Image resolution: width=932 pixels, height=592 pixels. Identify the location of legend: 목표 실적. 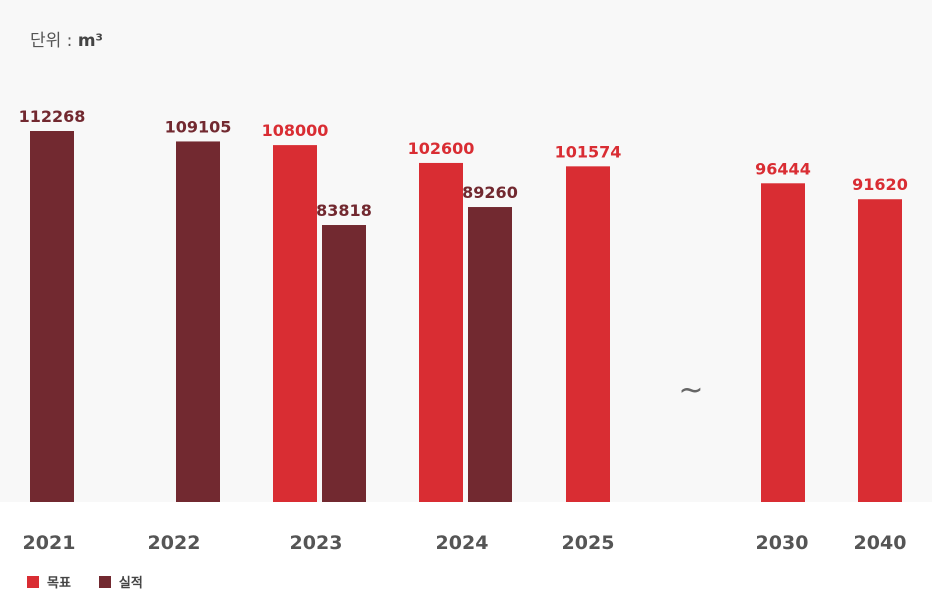
(99, 581).